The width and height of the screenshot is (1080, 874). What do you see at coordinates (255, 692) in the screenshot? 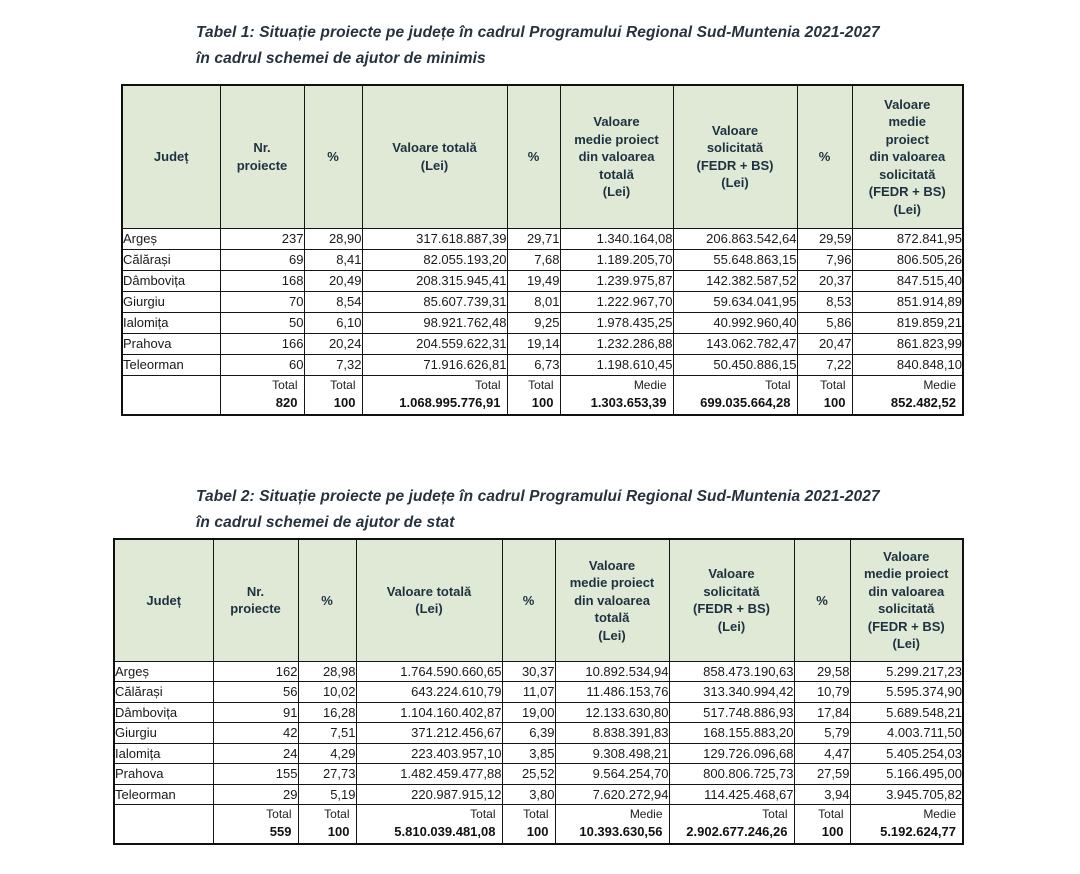
I see `value-cell: 56` at bounding box center [255, 692].